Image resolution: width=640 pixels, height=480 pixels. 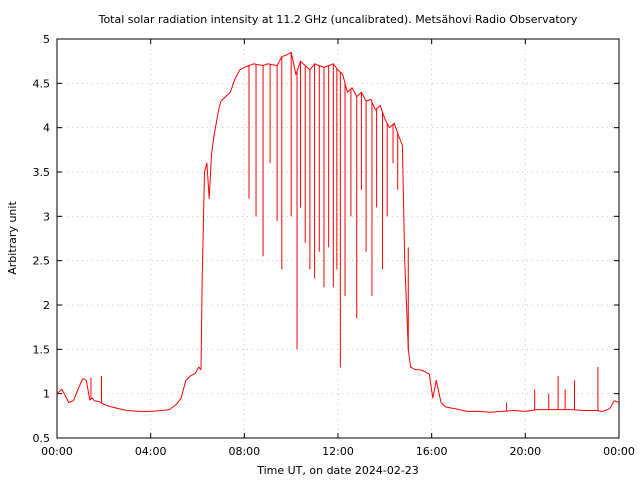 I want to click on y-tick-label: 5, so click(x=46, y=39).